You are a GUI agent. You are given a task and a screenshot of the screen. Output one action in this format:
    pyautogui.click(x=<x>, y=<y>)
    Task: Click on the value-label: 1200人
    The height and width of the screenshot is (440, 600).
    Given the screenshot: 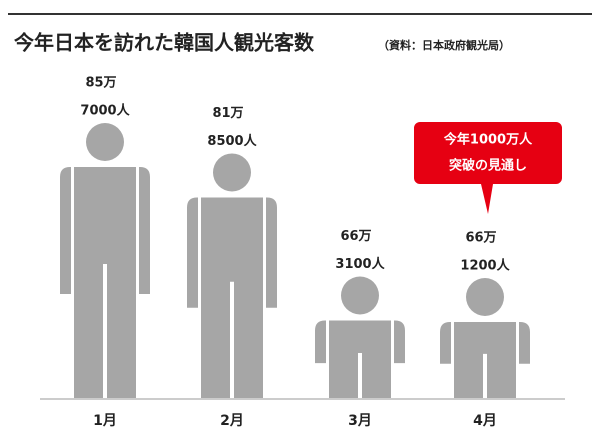 What is the action you would take?
    pyautogui.click(x=485, y=266)
    